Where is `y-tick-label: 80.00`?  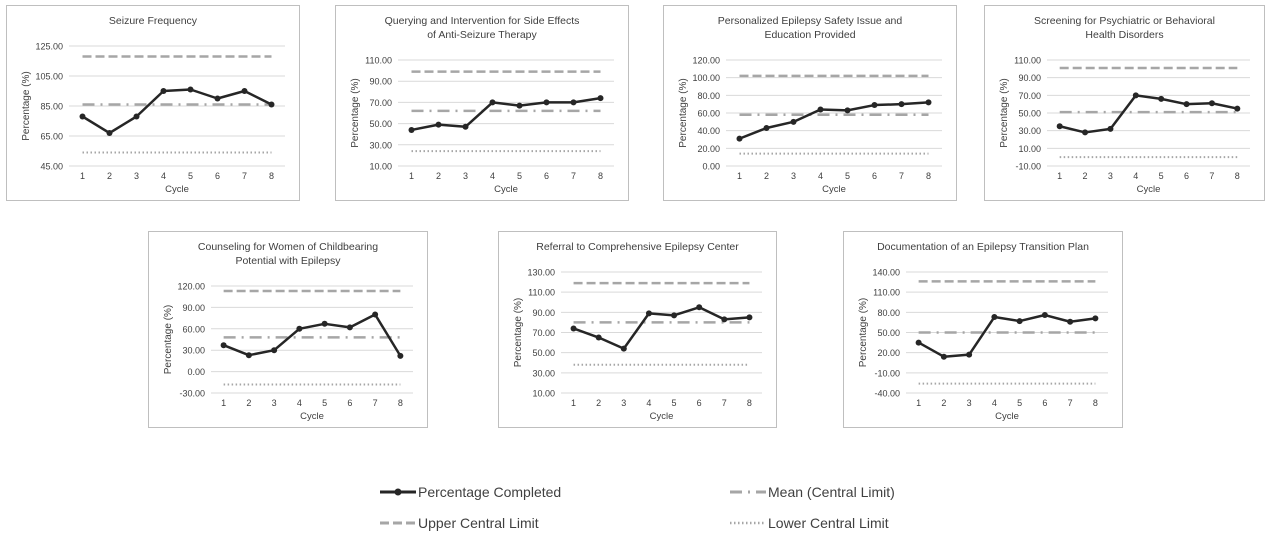
y-tick-label: 80.00 is located at coordinates (888, 313).